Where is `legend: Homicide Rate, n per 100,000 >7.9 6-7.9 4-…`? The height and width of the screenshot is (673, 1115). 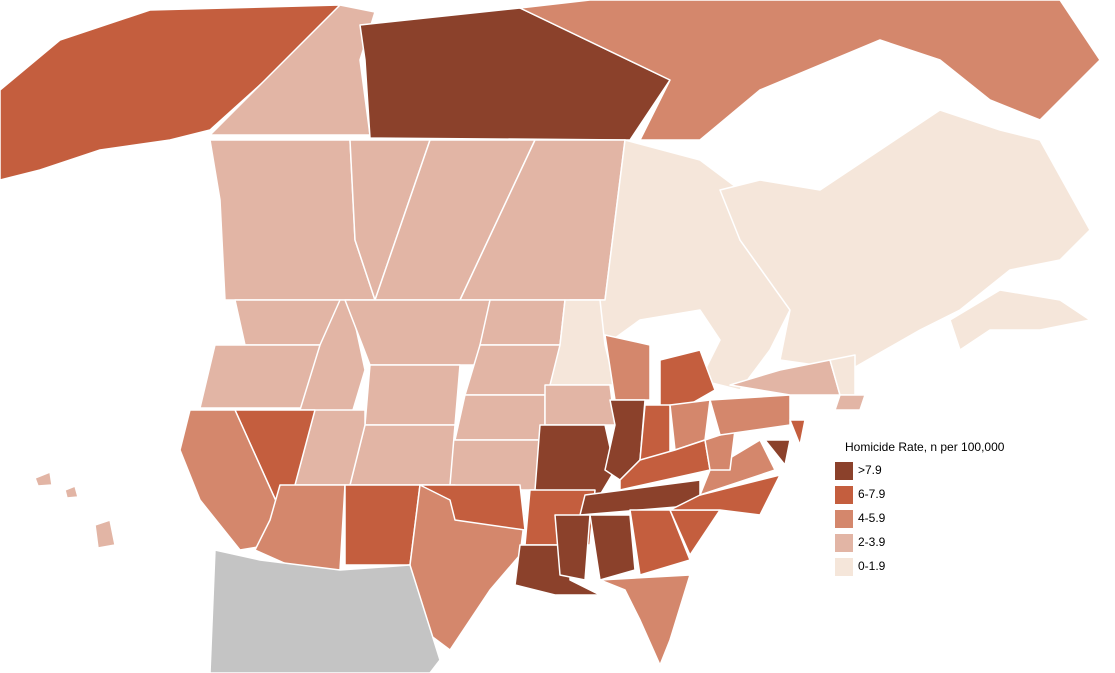
legend: Homicide Rate, n per 100,000 >7.9 6-7.9 4-… is located at coordinates (920, 508).